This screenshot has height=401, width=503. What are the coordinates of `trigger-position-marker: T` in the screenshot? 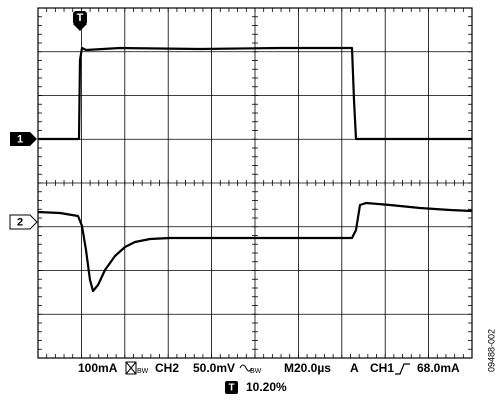 It's located at (231, 388).